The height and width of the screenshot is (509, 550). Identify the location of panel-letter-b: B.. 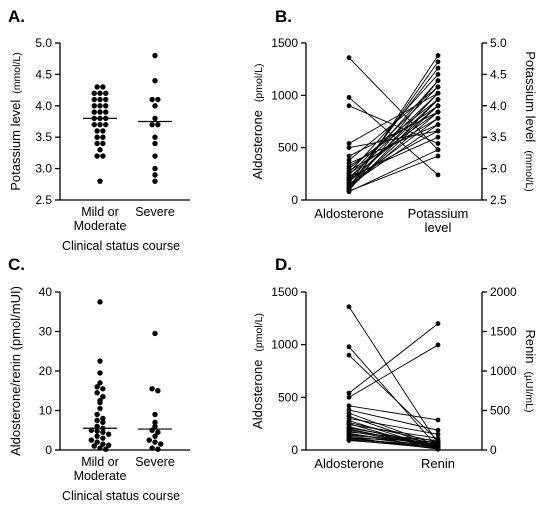
(283, 16).